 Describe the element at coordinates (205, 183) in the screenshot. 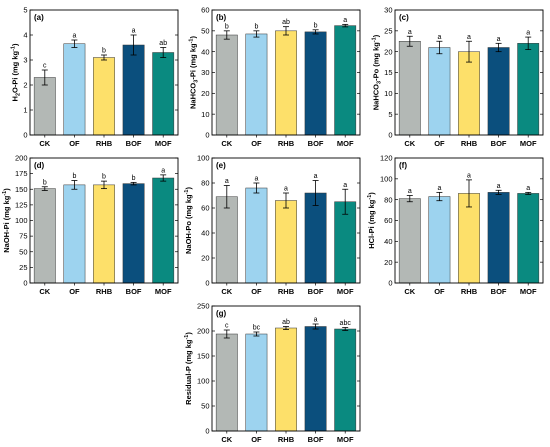

I see `y-tick-label: 80` at that location.